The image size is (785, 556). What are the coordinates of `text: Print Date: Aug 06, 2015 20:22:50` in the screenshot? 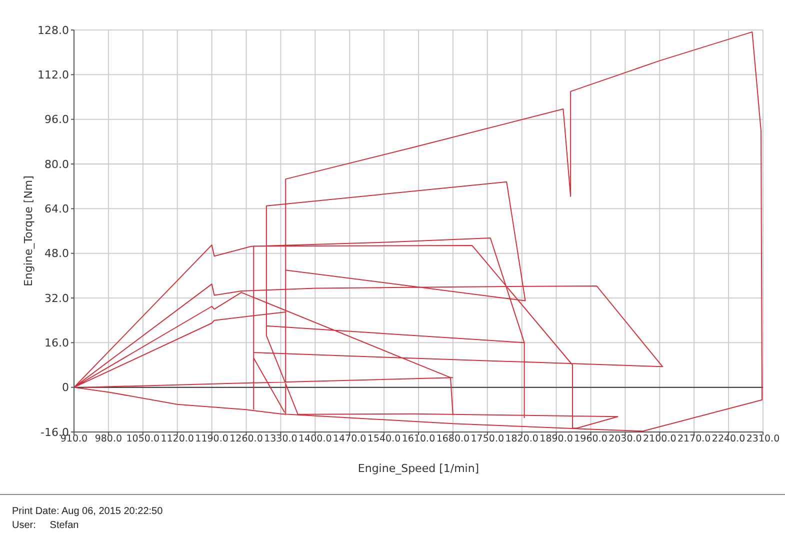 It's located at (88, 512).